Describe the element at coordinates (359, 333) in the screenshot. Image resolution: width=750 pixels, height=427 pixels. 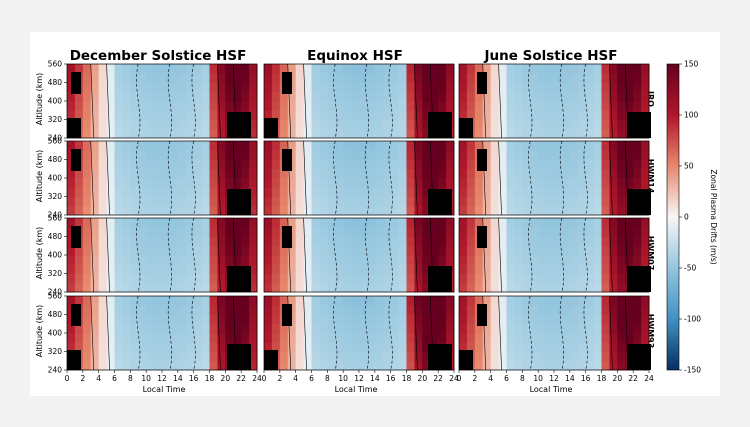
I see `panel-hwm93-col2` at that location.